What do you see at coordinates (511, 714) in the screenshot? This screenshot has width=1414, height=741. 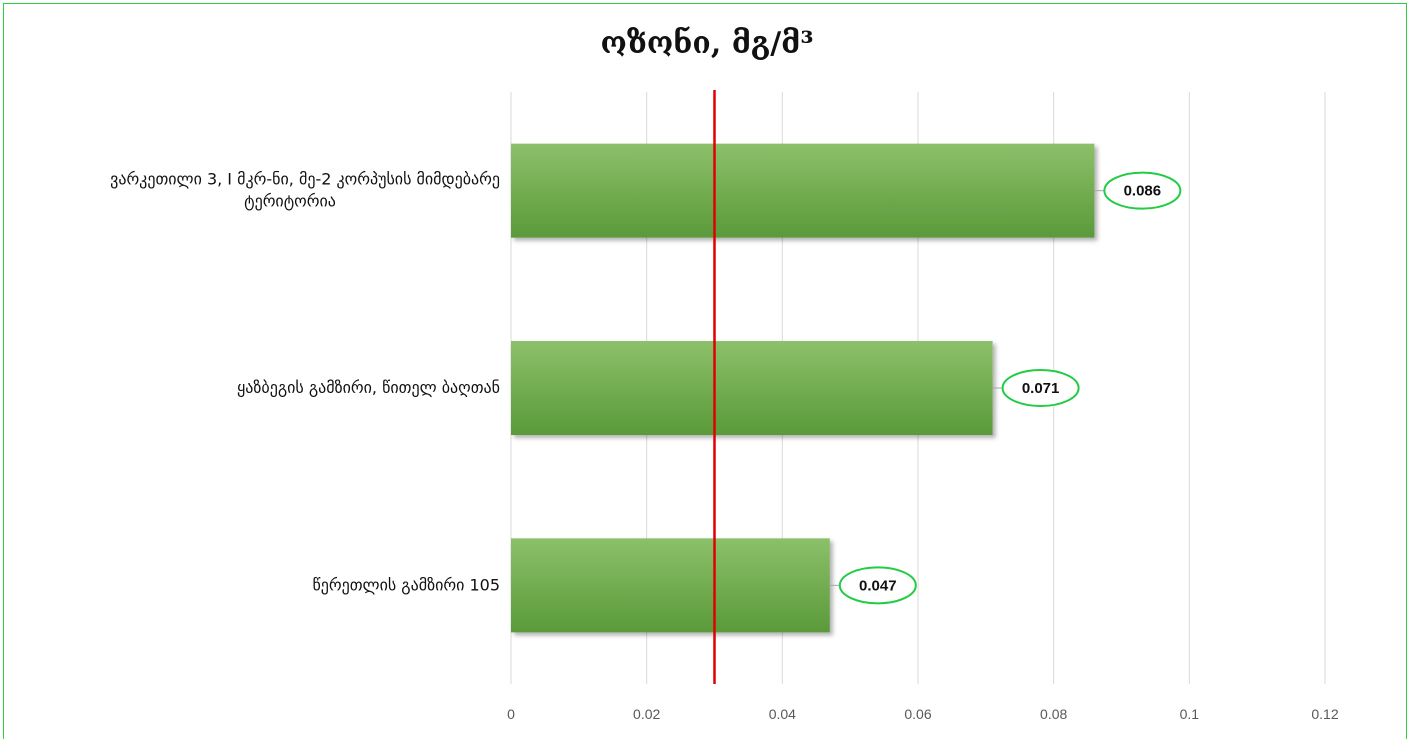 I see `x-tick-label: 0` at bounding box center [511, 714].